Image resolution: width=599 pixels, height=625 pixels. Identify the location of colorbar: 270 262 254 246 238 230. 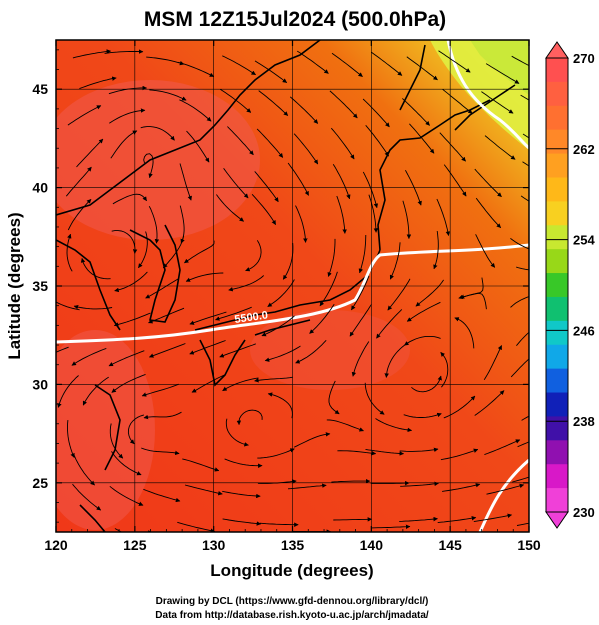
(570, 285).